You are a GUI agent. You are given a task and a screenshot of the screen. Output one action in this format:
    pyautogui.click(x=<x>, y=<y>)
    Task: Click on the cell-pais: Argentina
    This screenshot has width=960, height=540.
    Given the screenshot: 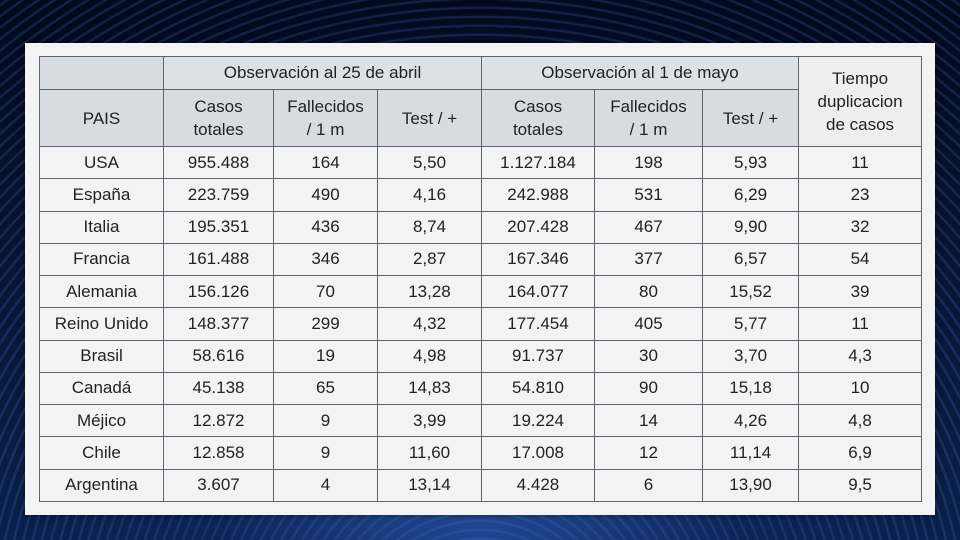 What is the action you would take?
    pyautogui.click(x=101, y=485)
    